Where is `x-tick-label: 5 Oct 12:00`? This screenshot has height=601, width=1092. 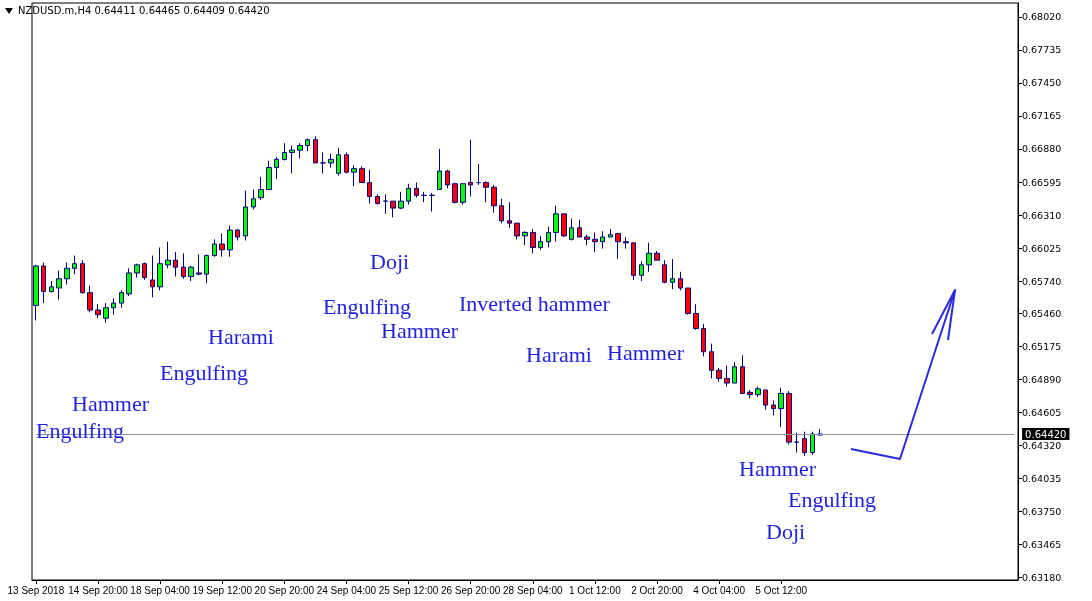 x-tick-label: 5 Oct 12:00 is located at coordinates (781, 590).